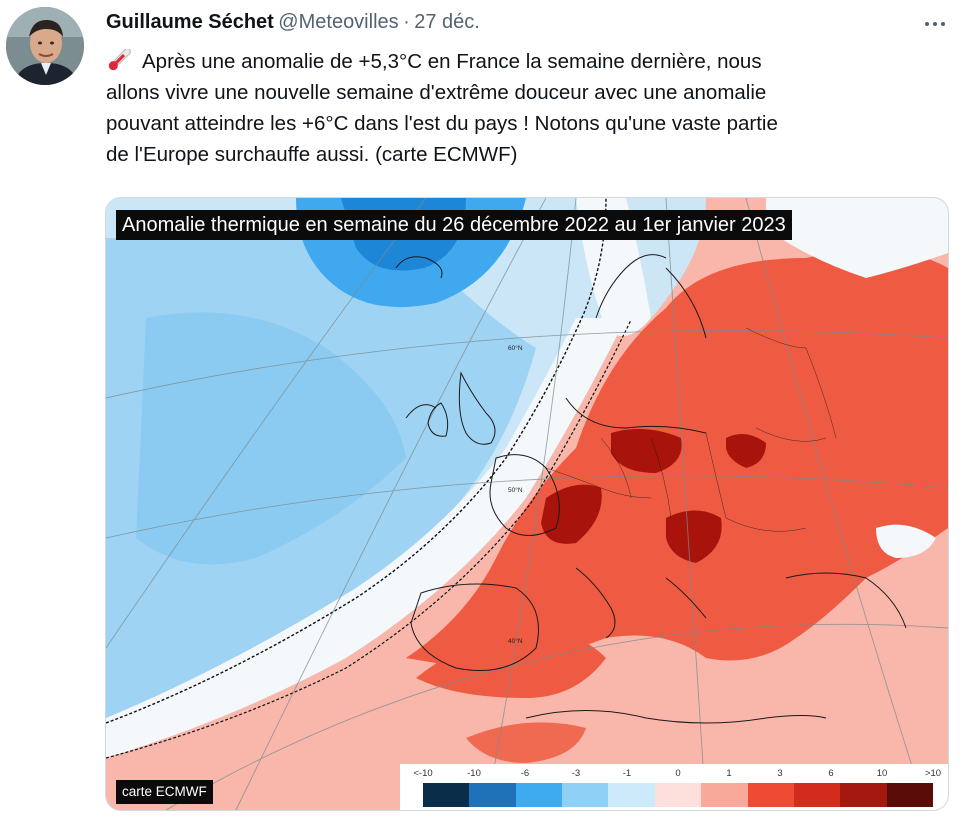 This screenshot has height=826, width=974. Describe the element at coordinates (530, 26) in the screenshot. I see `tweet-header: Guillaume Séchet @Meteovilles · 27 déc.` at that location.